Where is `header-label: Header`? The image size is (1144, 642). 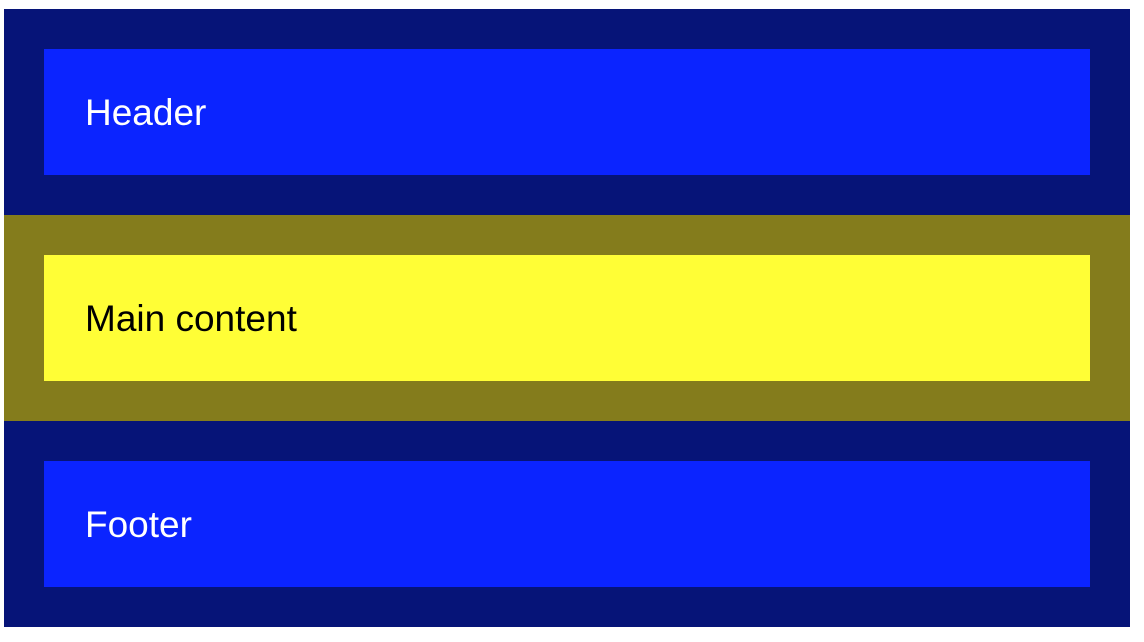
header-label: Header is located at coordinates (146, 112).